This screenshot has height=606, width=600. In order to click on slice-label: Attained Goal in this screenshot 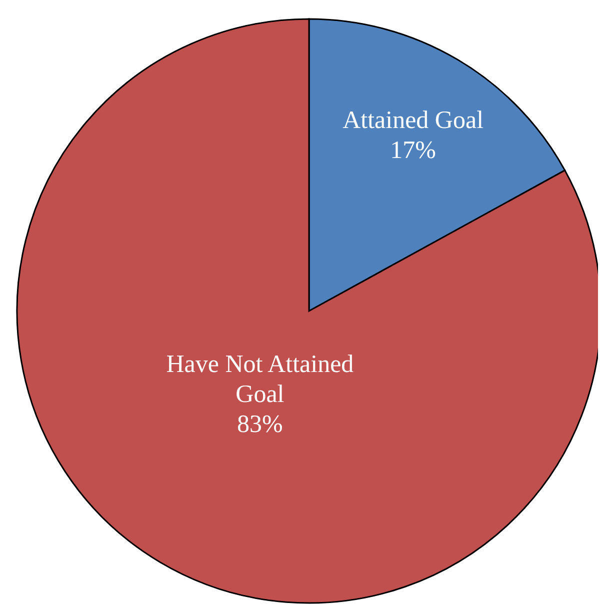, I will do `click(413, 120)`.